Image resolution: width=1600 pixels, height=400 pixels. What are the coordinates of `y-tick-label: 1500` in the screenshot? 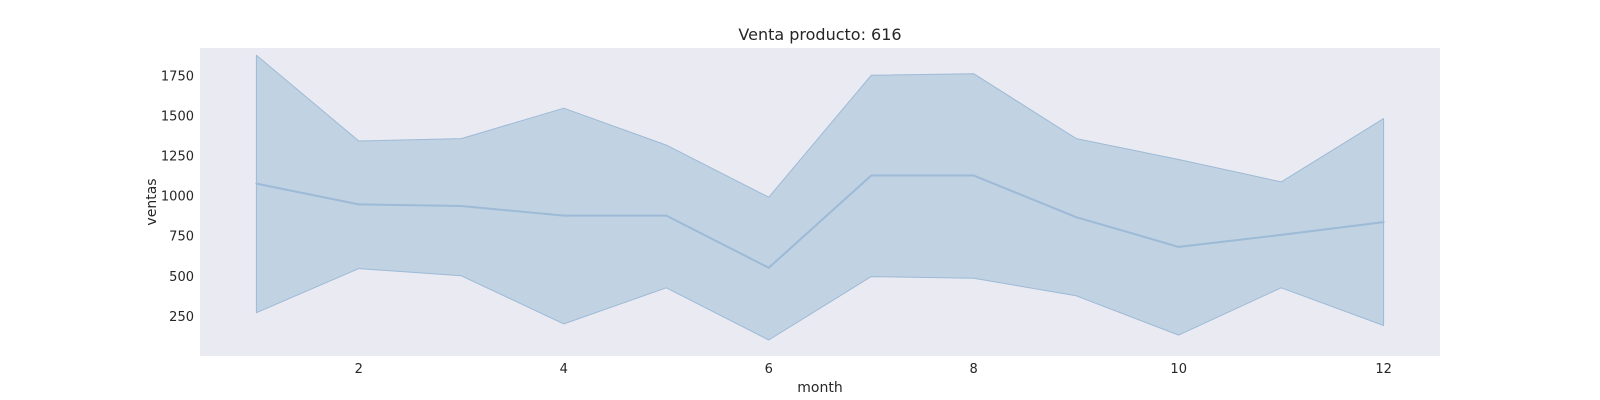 It's located at (177, 116).